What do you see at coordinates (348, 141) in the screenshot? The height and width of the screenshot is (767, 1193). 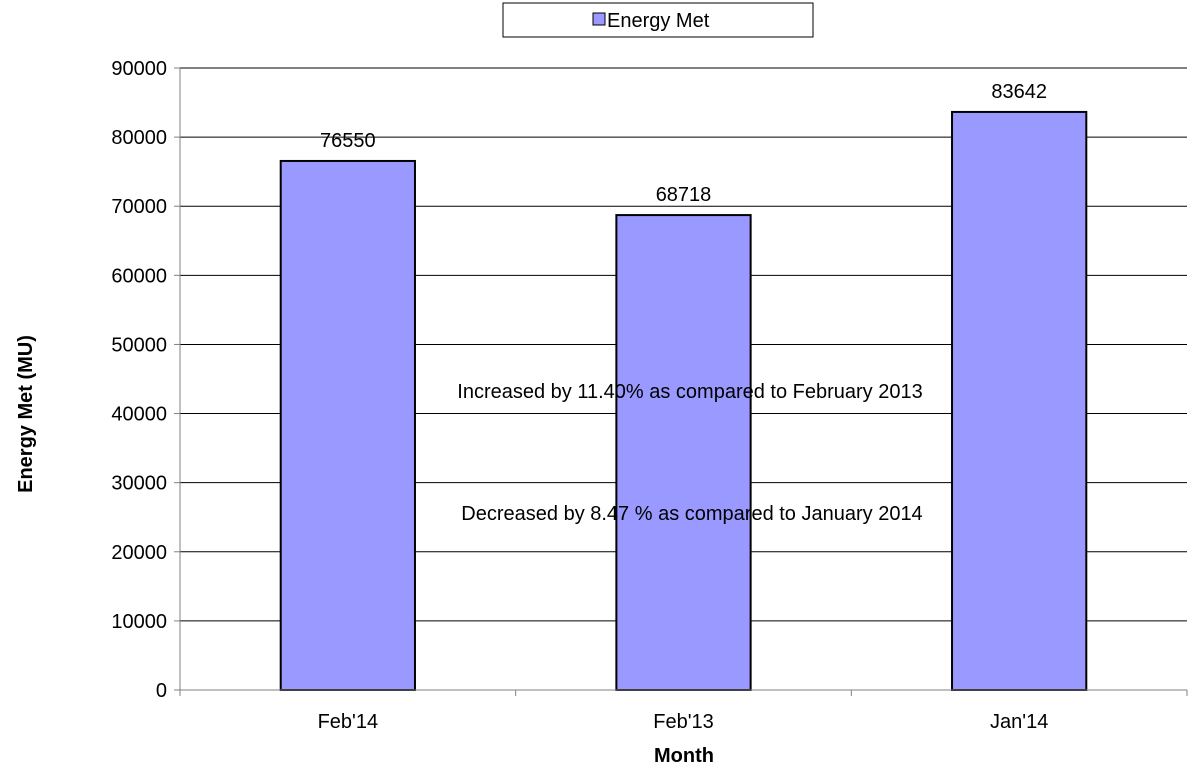 I see `data-label: 76550` at bounding box center [348, 141].